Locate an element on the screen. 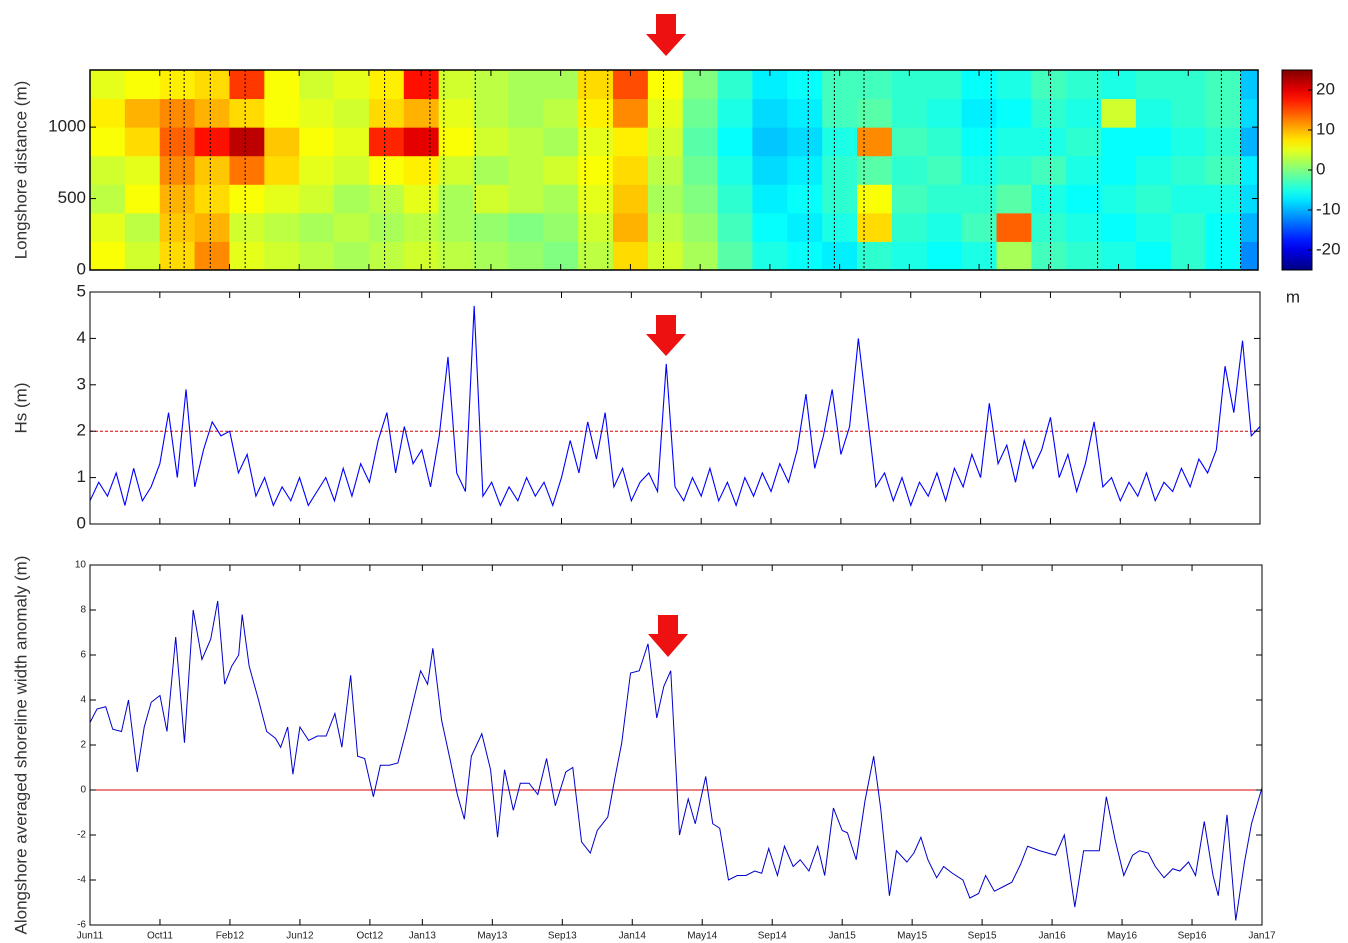 The height and width of the screenshot is (943, 1348). x-tick-label: Jun12 is located at coordinates (300, 936).